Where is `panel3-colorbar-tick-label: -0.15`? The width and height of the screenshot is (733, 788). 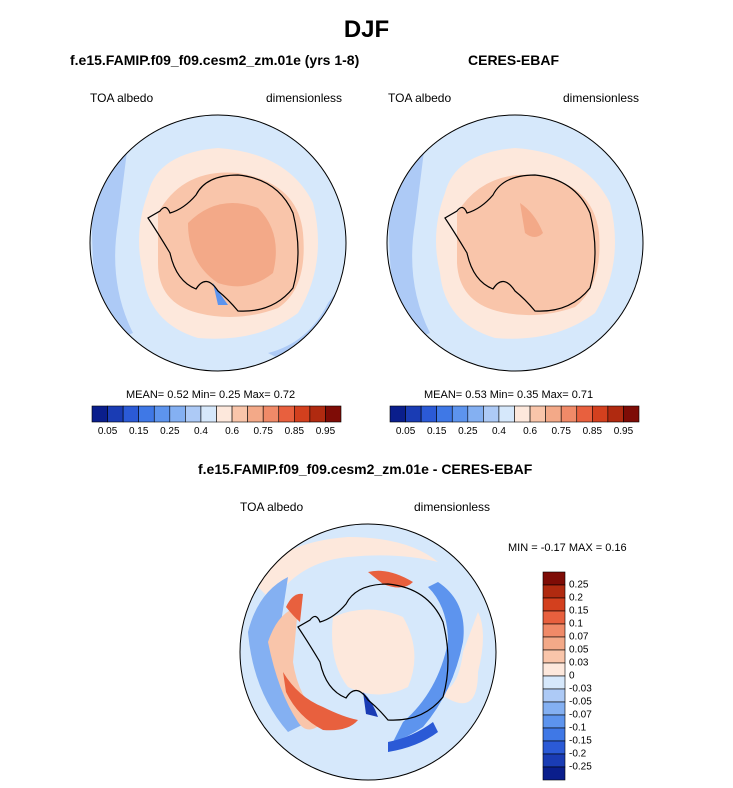 panel3-colorbar-tick-label: -0.15 is located at coordinates (580, 741).